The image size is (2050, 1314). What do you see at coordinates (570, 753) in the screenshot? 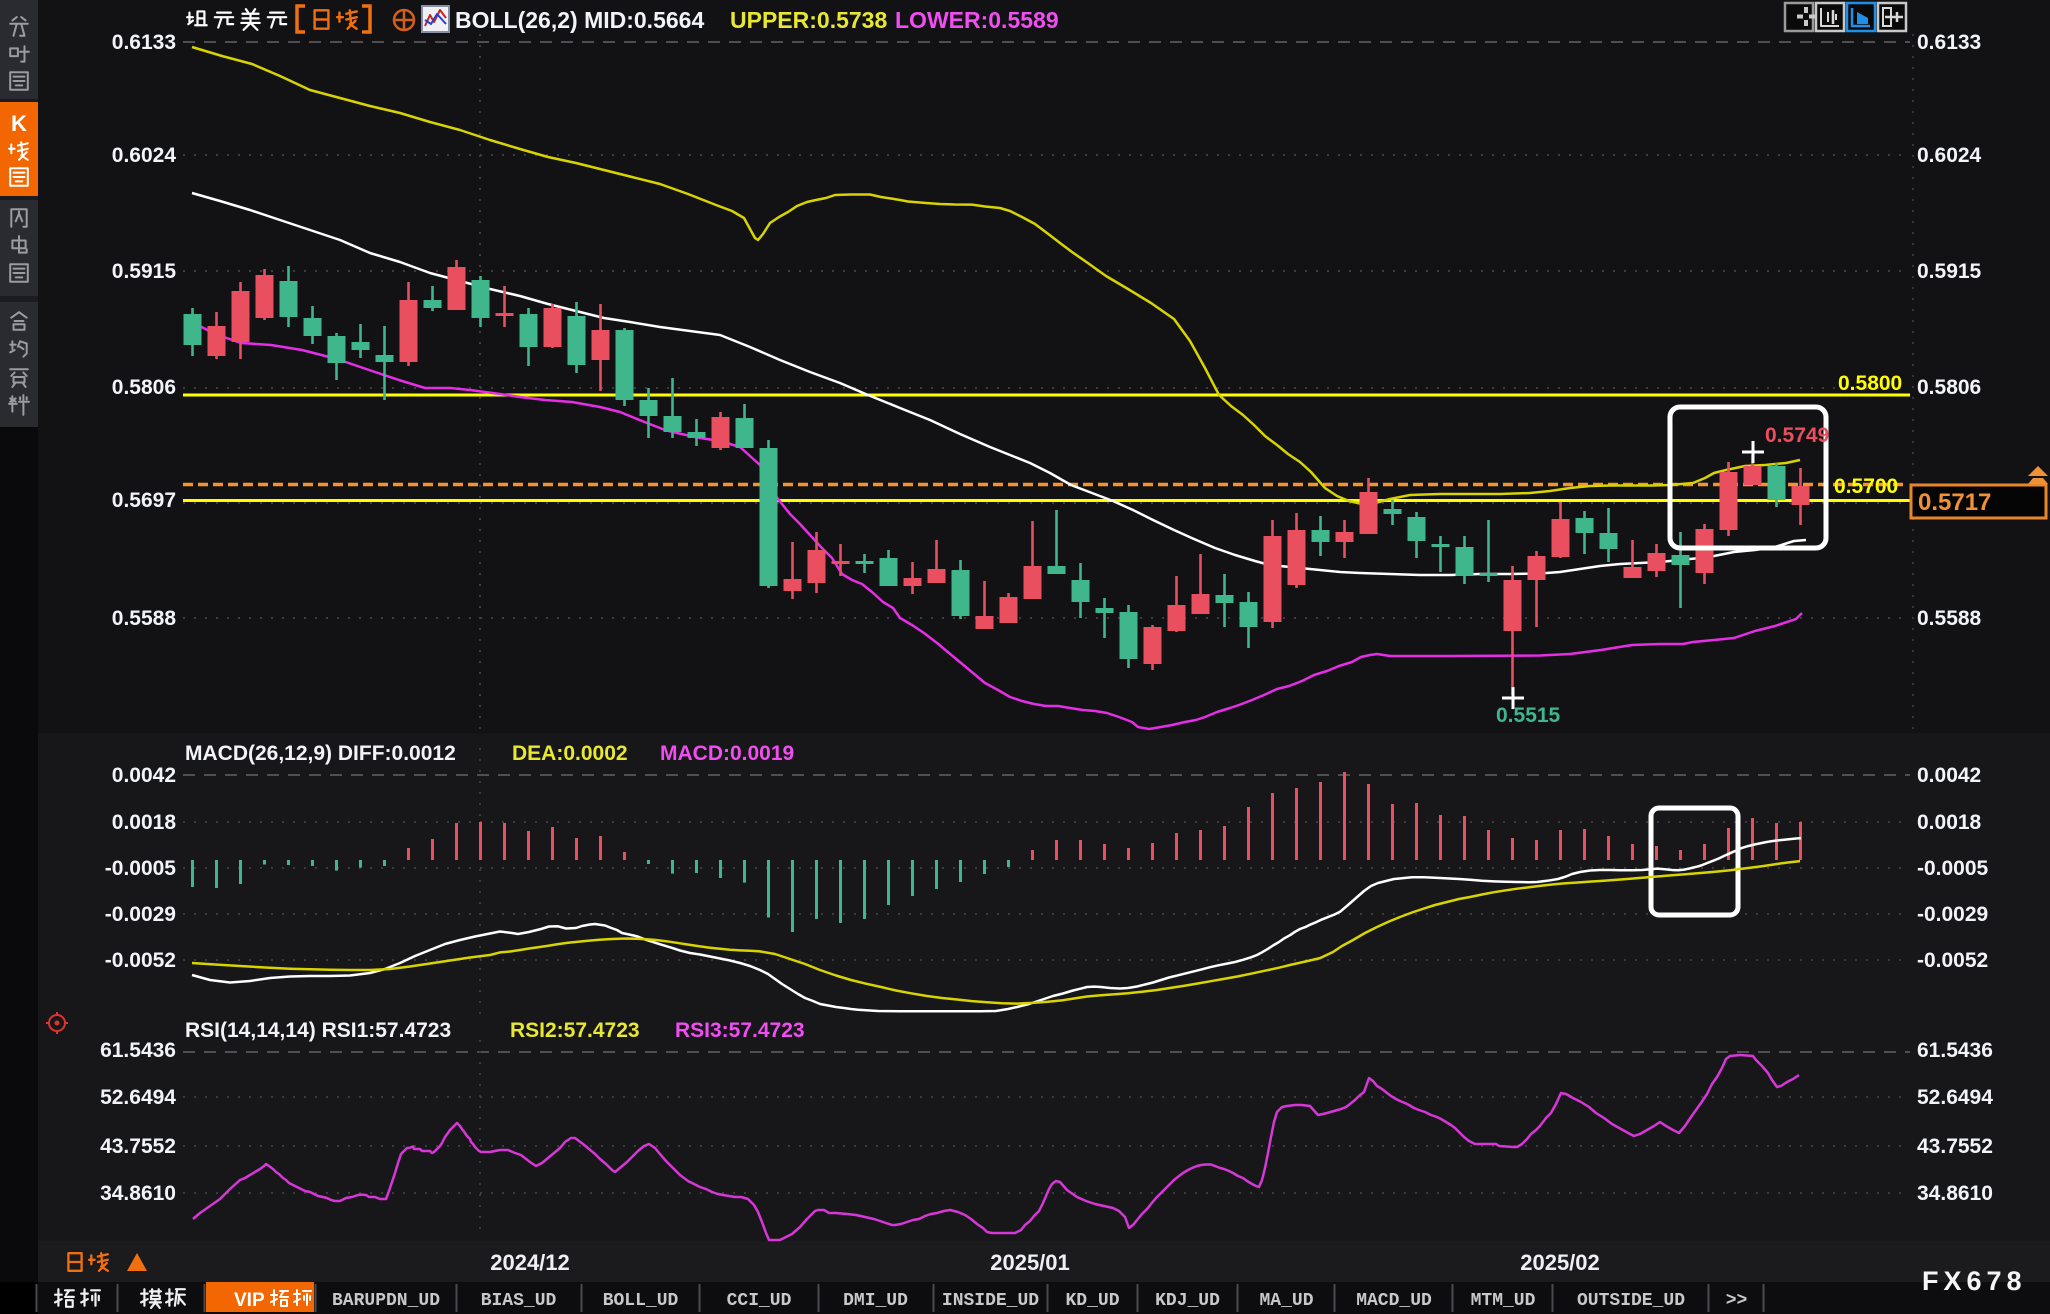
I see `svg-text: DEA:0.0002` at bounding box center [570, 753].